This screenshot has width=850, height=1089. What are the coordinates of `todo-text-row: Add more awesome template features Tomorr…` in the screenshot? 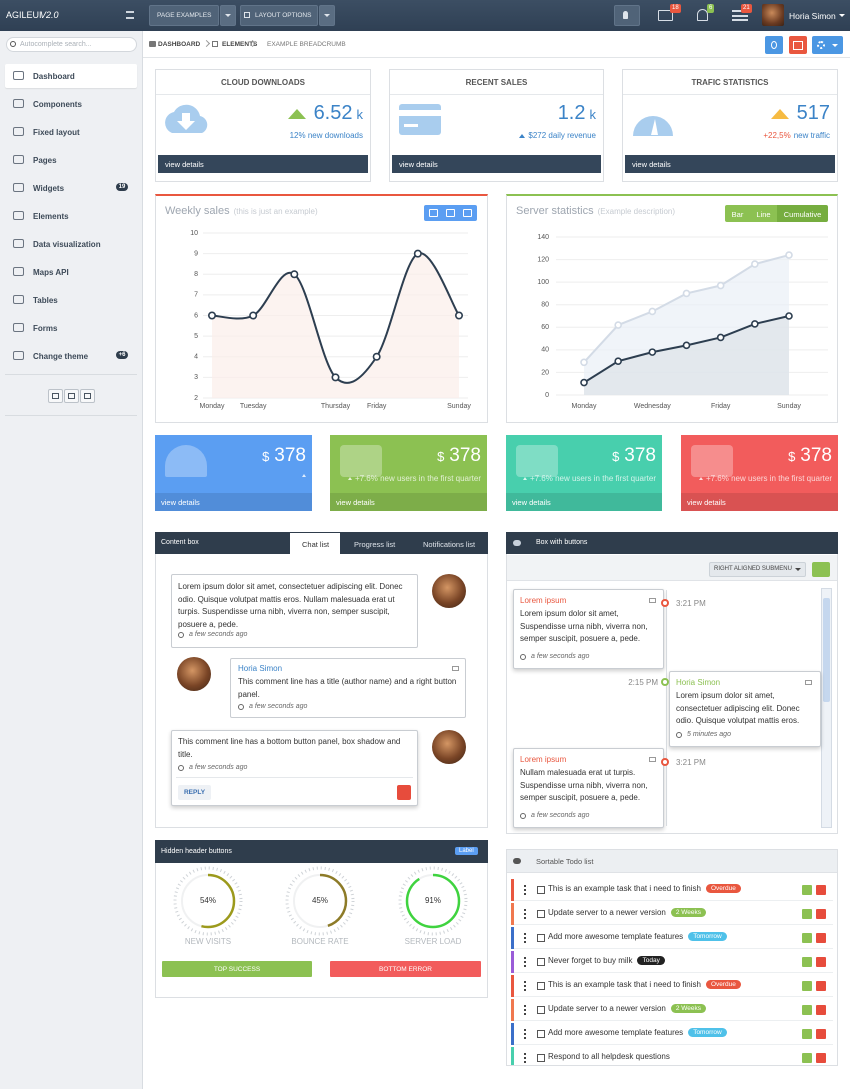 It's located at (637, 1032).